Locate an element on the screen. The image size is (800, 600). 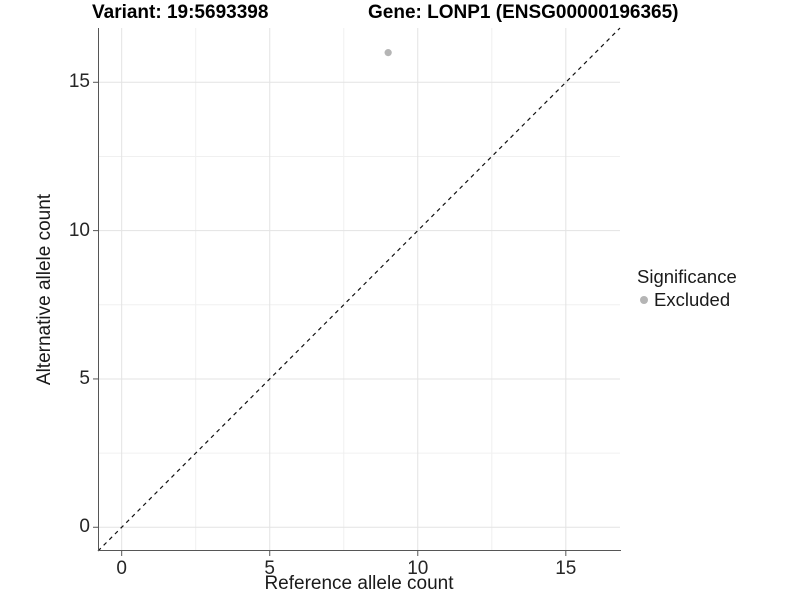
plot-title-variant: Variant: 19:5693398 is located at coordinates (180, 12).